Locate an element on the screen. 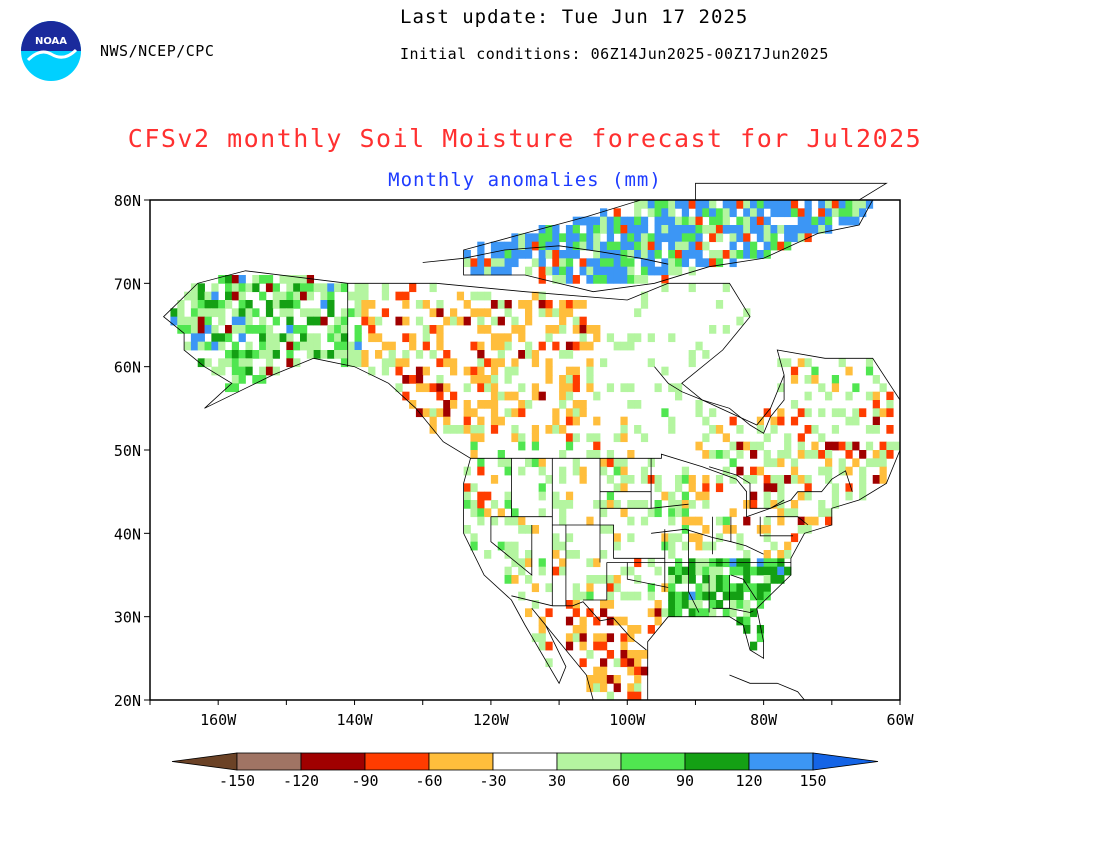  colorbar-swatch is located at coordinates (589, 761).